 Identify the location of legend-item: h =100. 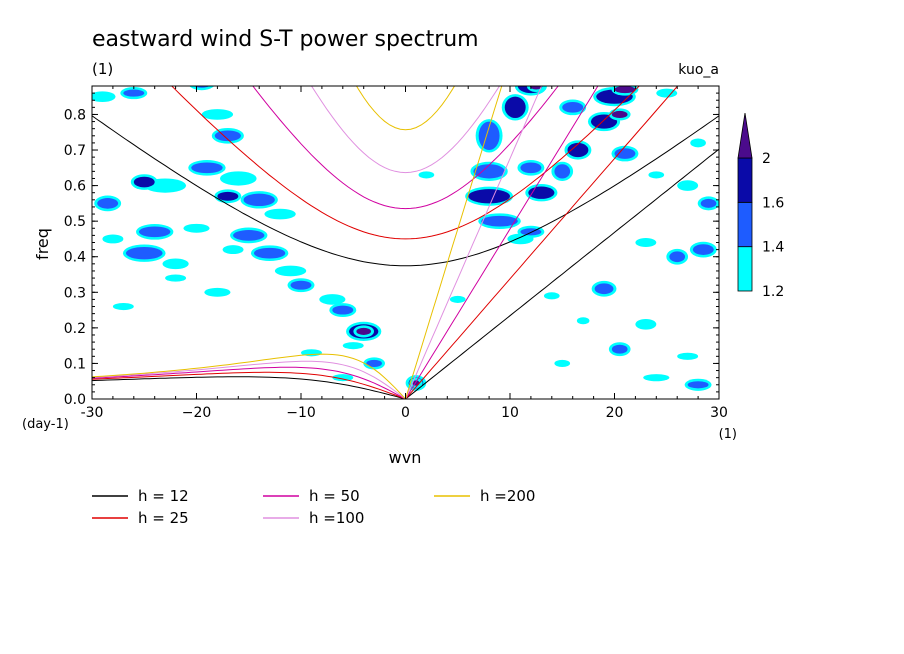
(313, 518).